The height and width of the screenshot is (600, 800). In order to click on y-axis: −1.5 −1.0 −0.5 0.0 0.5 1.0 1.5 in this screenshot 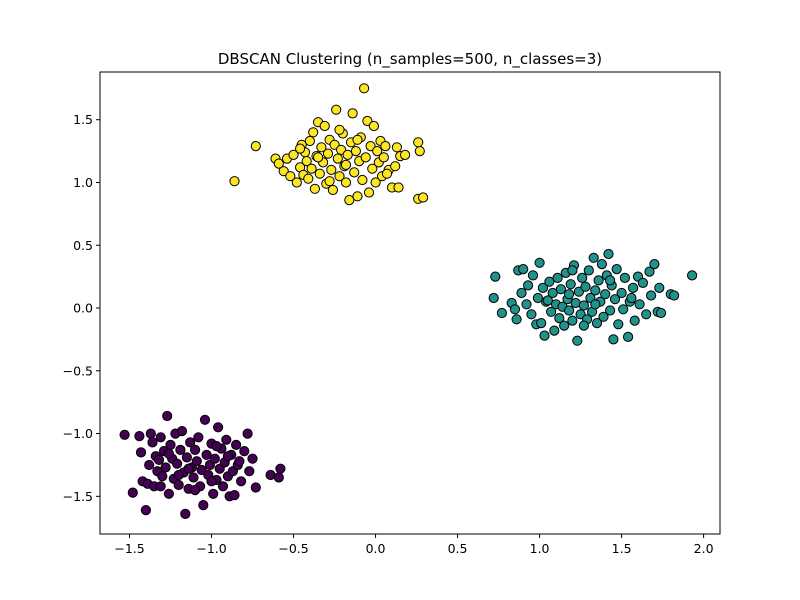, I will do `click(81, 308)`.